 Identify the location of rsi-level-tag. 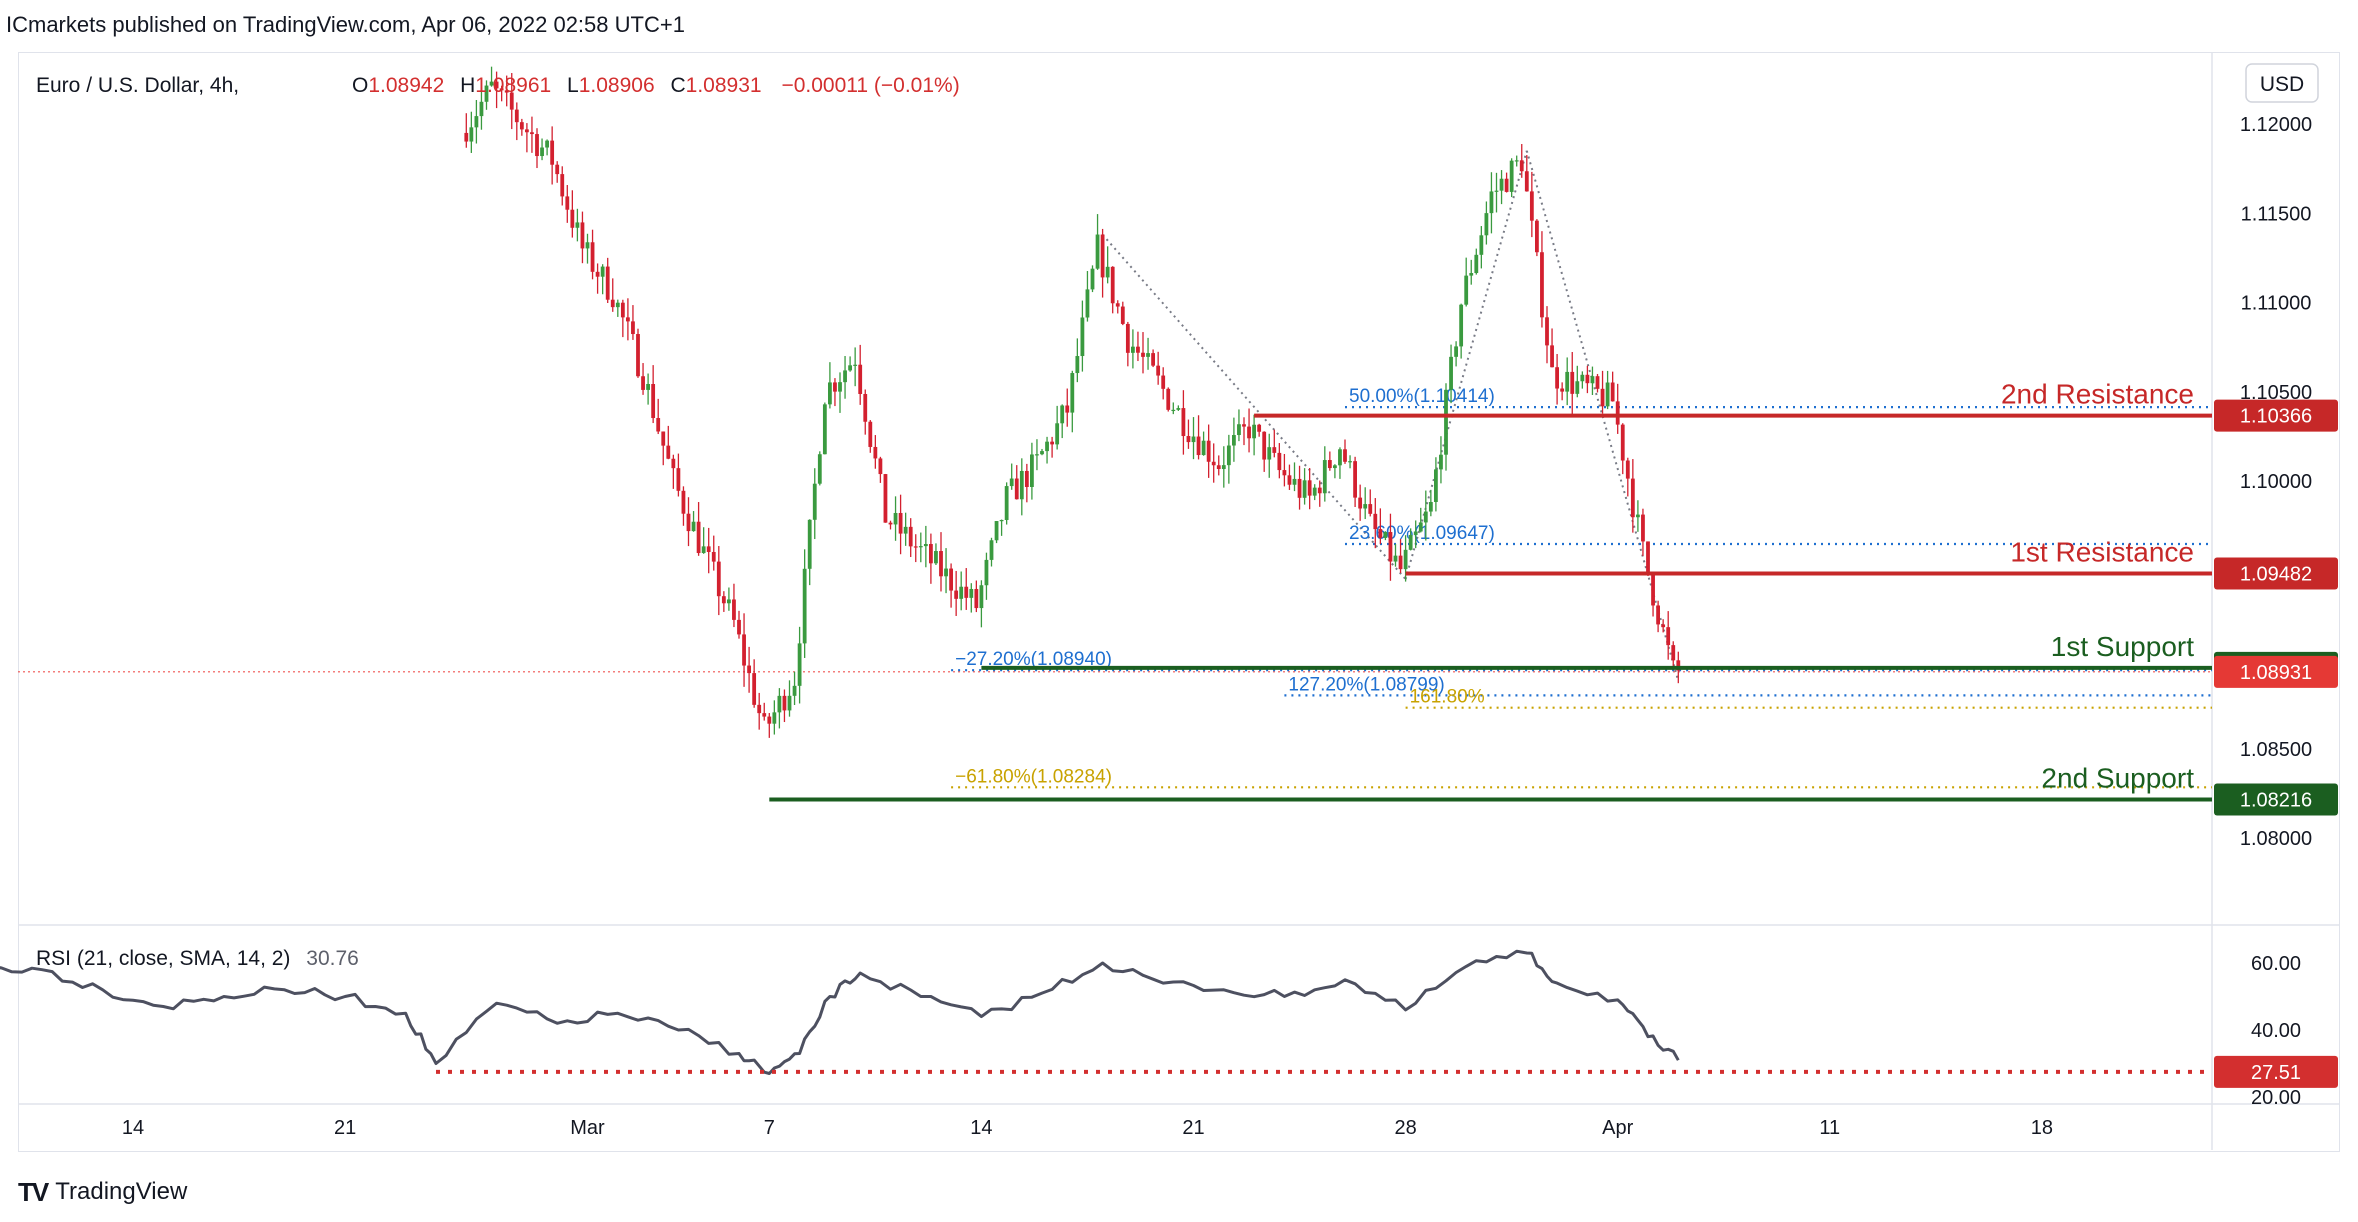
(2276, 1071).